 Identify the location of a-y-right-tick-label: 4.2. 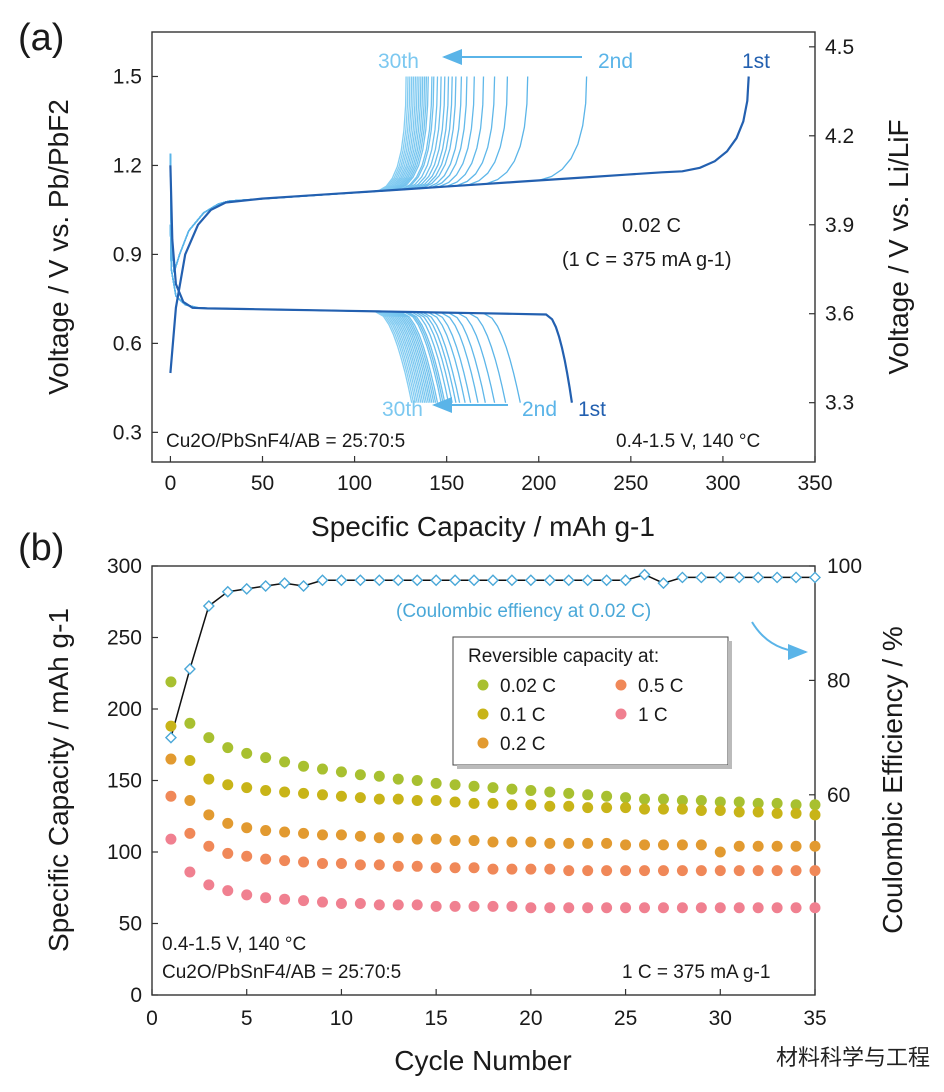
(839, 136).